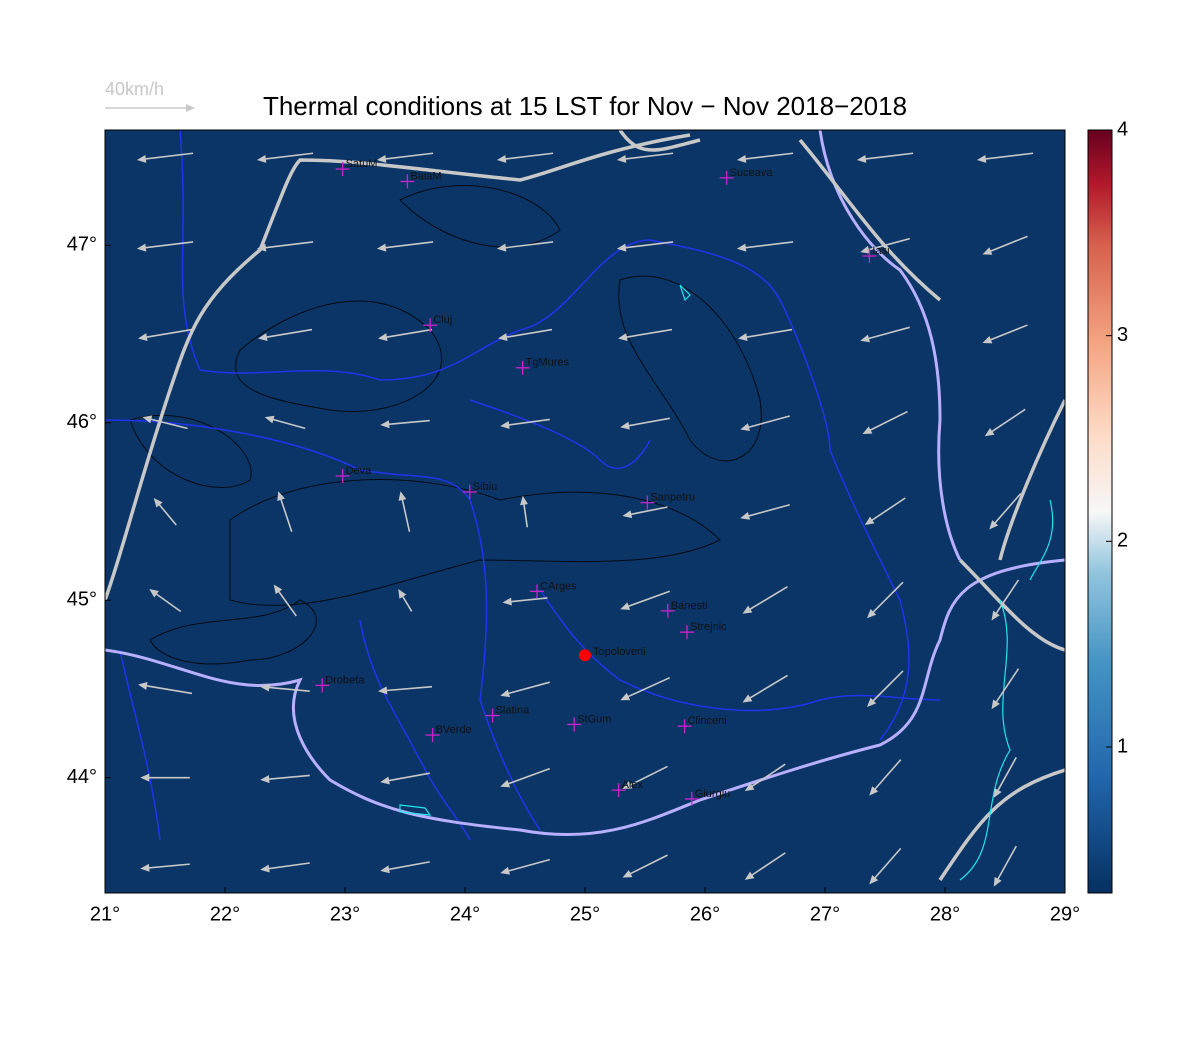 This screenshot has height=1055, width=1200. I want to click on station-label: Topoloveni, so click(619, 652).